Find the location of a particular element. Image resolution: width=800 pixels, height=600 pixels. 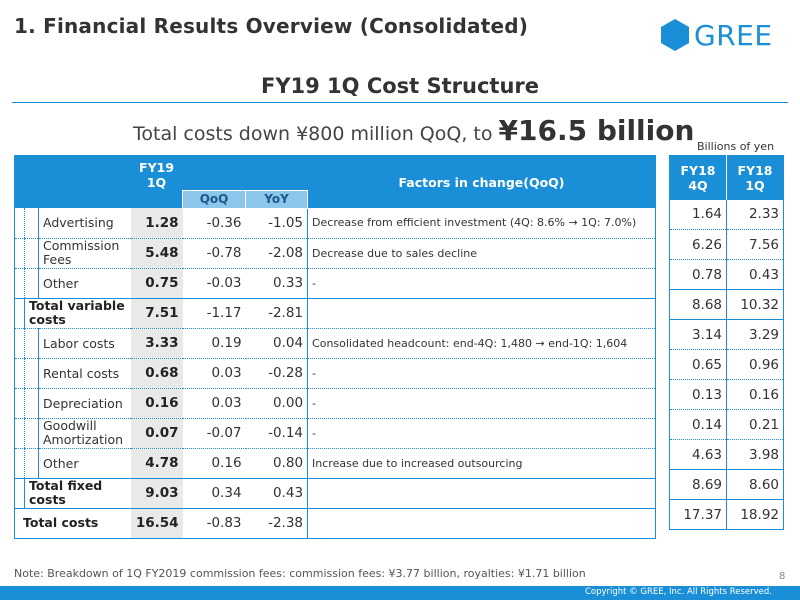

total-variable-row: Total variable costs 7.51 -1.17 -2.81 is located at coordinates (335, 313).